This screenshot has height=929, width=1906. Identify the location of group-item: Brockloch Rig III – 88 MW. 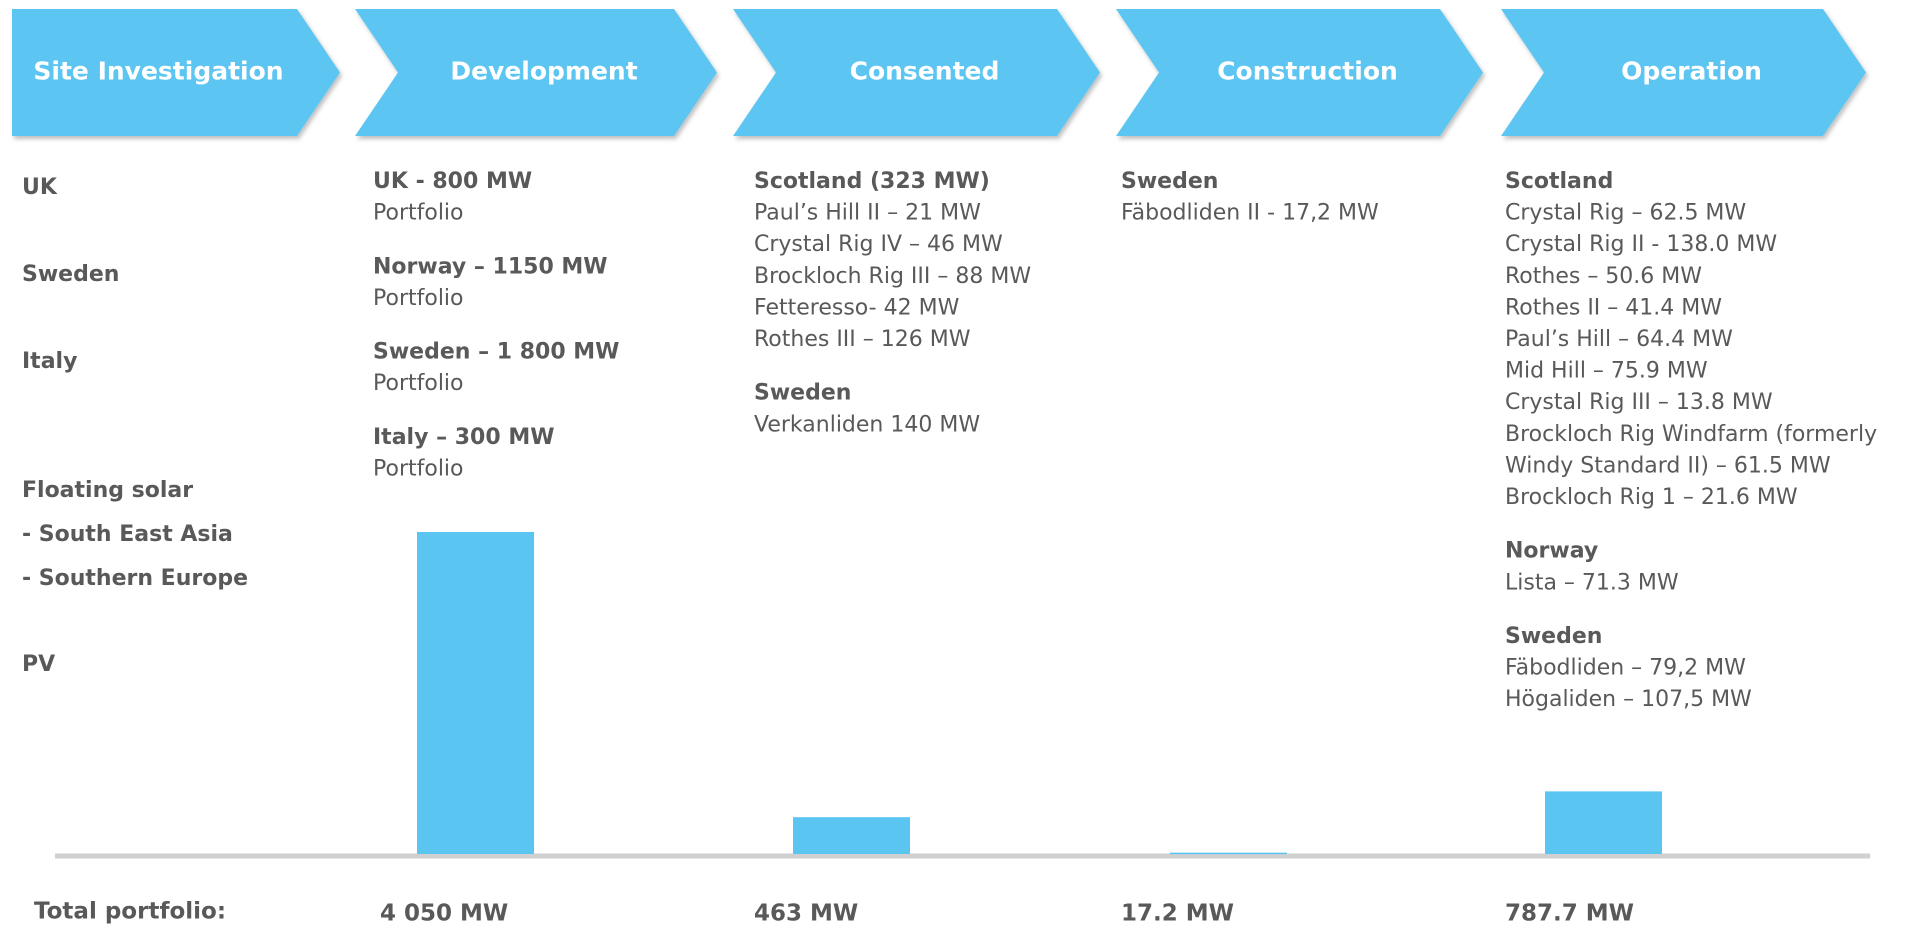
(892, 276).